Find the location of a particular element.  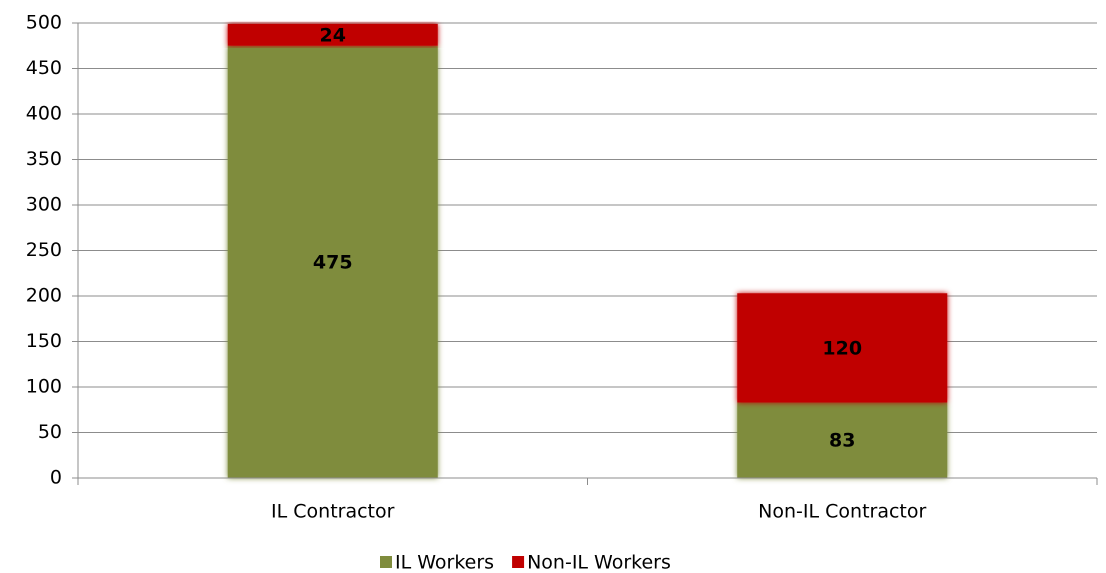

y-tick-label: 200 is located at coordinates (44, 296).